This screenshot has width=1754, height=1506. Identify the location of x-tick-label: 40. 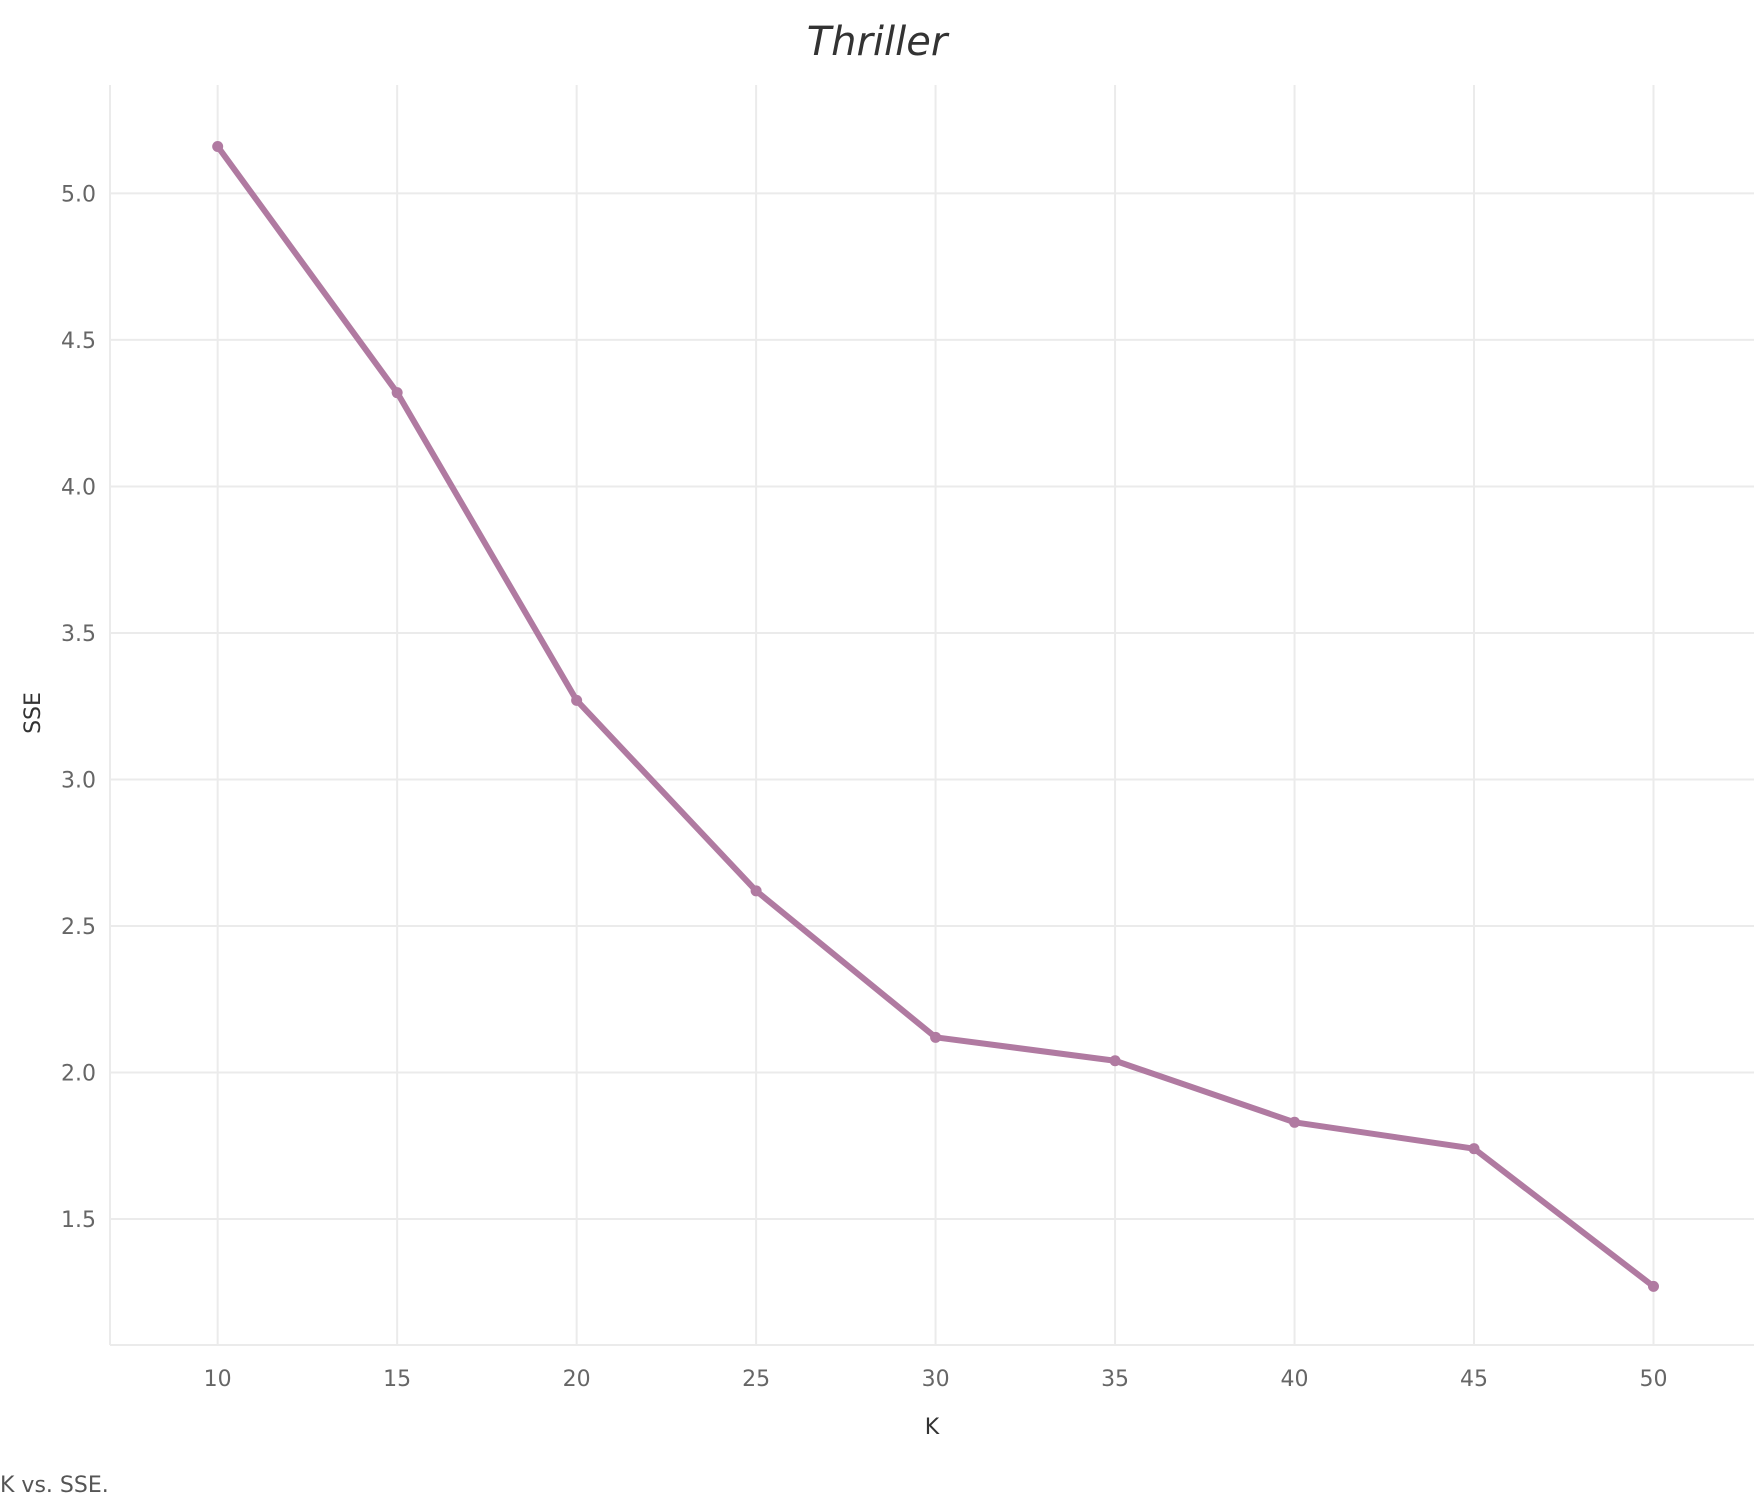
(1295, 1379).